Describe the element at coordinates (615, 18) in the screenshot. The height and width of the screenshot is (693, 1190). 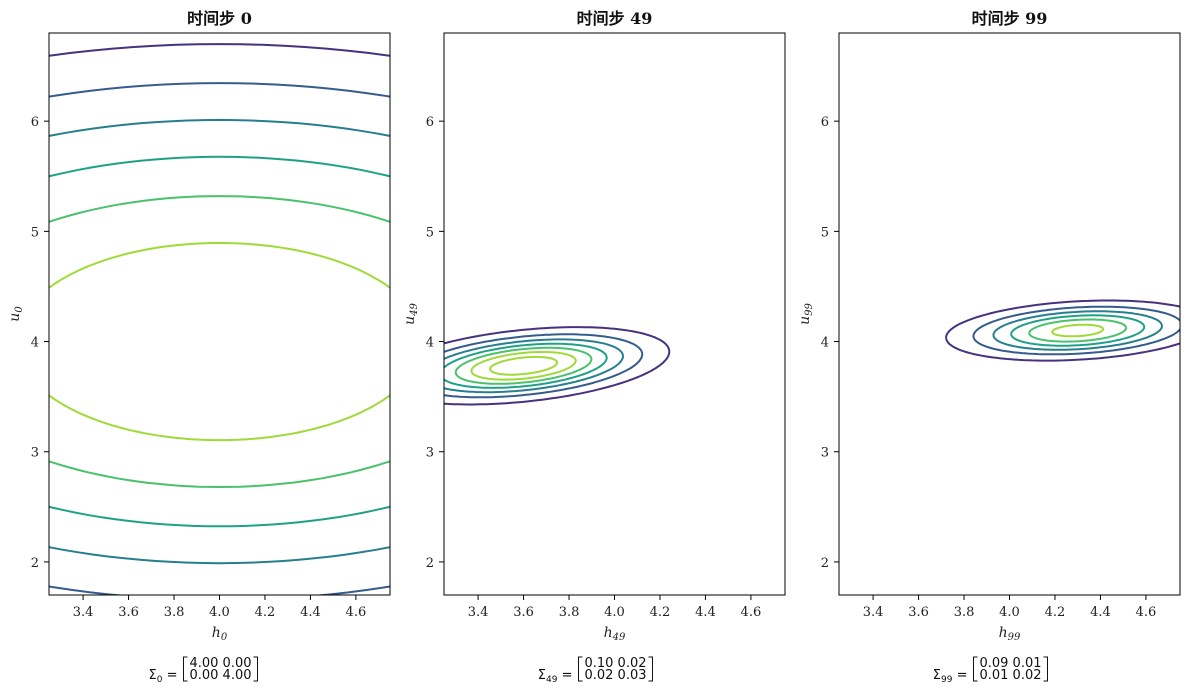
I see `panel-title: 时间步 49` at that location.